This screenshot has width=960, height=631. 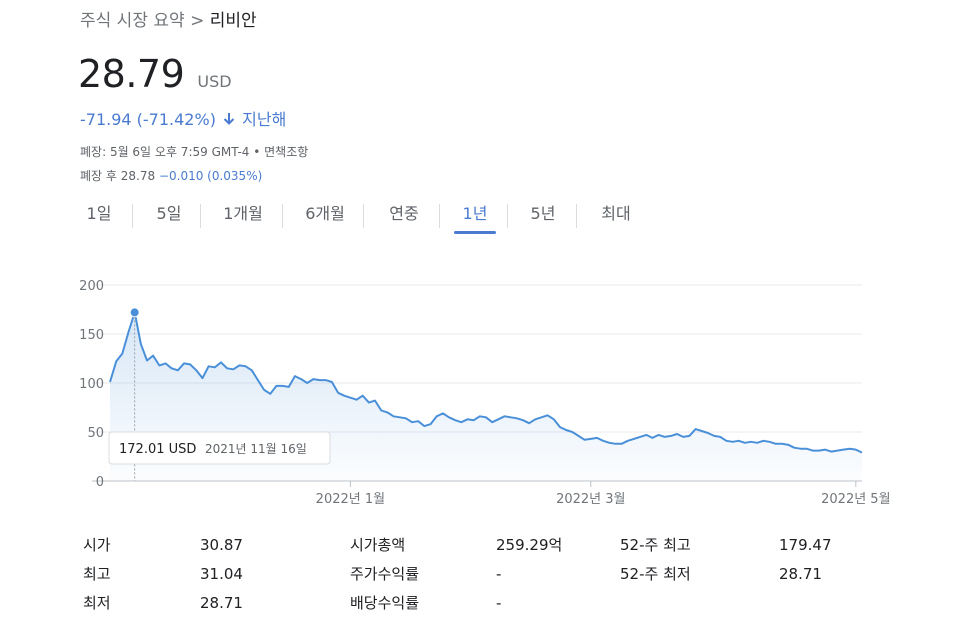 I want to click on breadcrumb-parent-link: 주식 시장 요약, so click(x=132, y=21).